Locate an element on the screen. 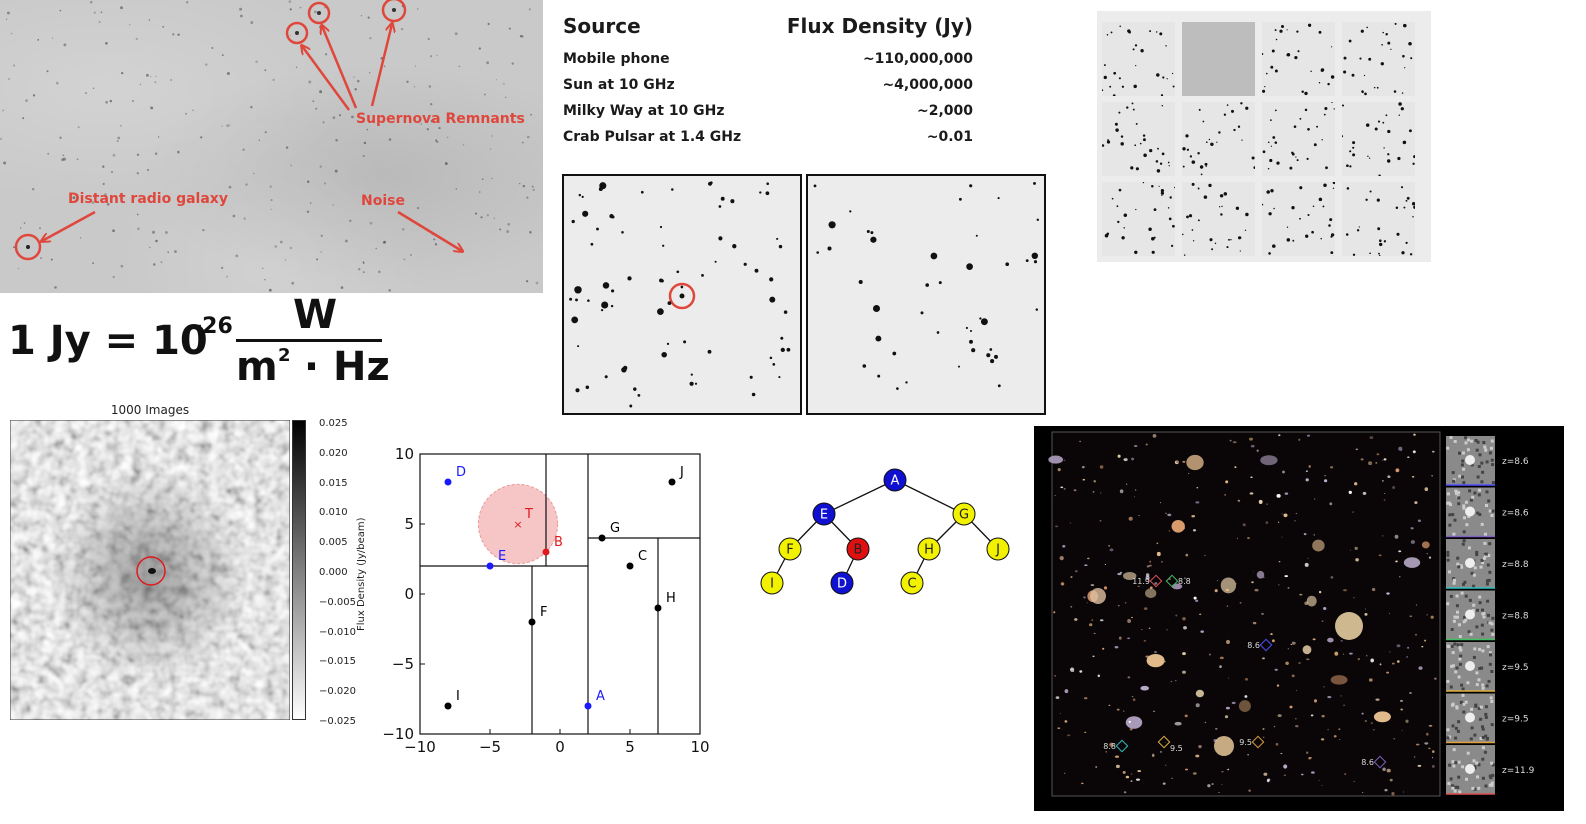 Image resolution: width=1586 pixels, height=824 pixels. redshift-label: 8.6 is located at coordinates (1367, 762).